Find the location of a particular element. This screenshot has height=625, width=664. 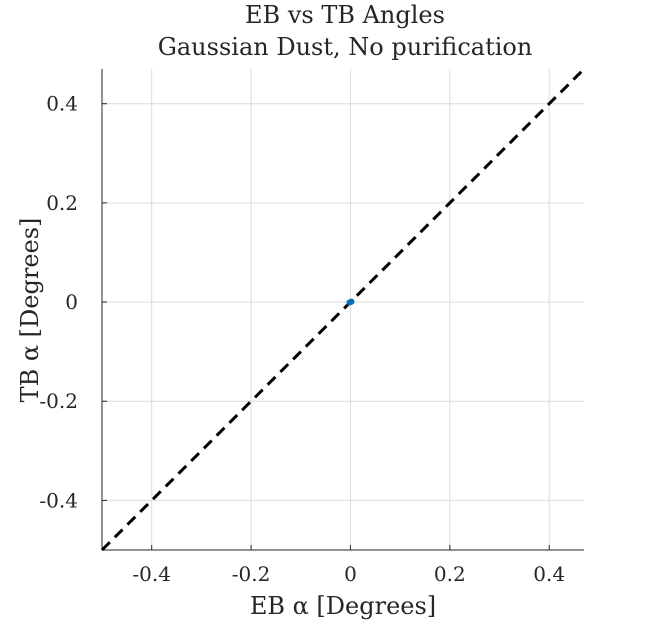

y-tick-label: 0.4 is located at coordinates (62, 104).